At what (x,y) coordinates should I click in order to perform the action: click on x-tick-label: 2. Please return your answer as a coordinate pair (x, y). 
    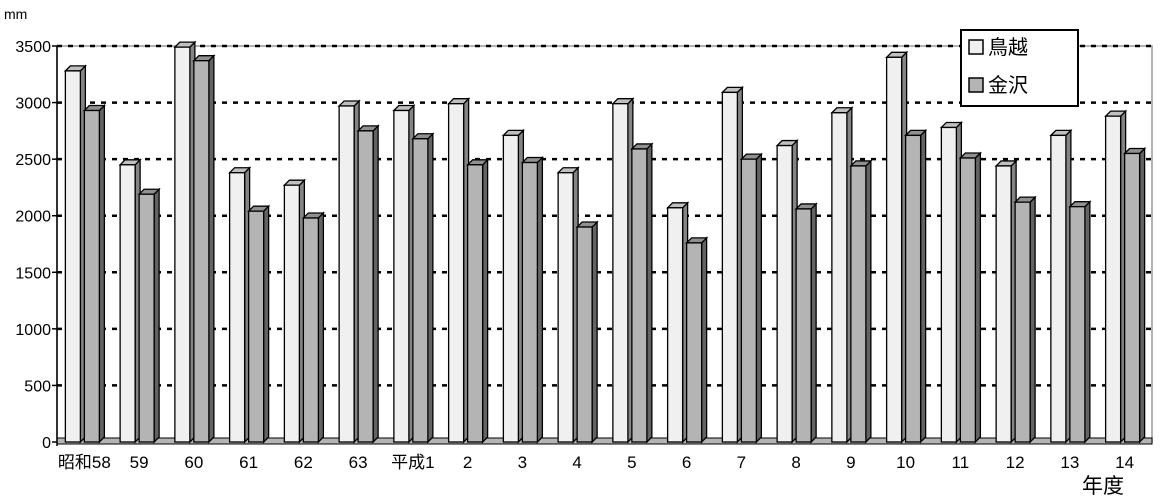
    Looking at the image, I should click on (467, 462).